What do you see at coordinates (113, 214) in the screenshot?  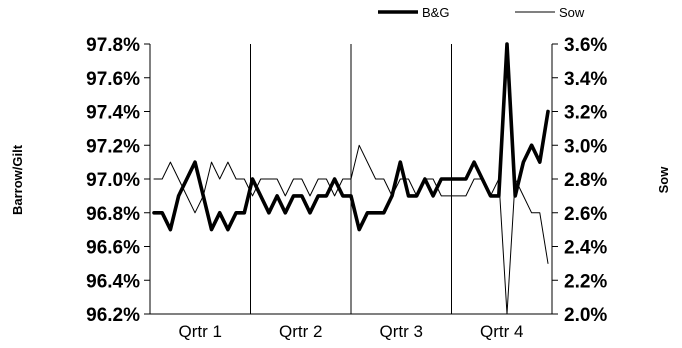 I see `left-tick-label: 96.8%` at bounding box center [113, 214].